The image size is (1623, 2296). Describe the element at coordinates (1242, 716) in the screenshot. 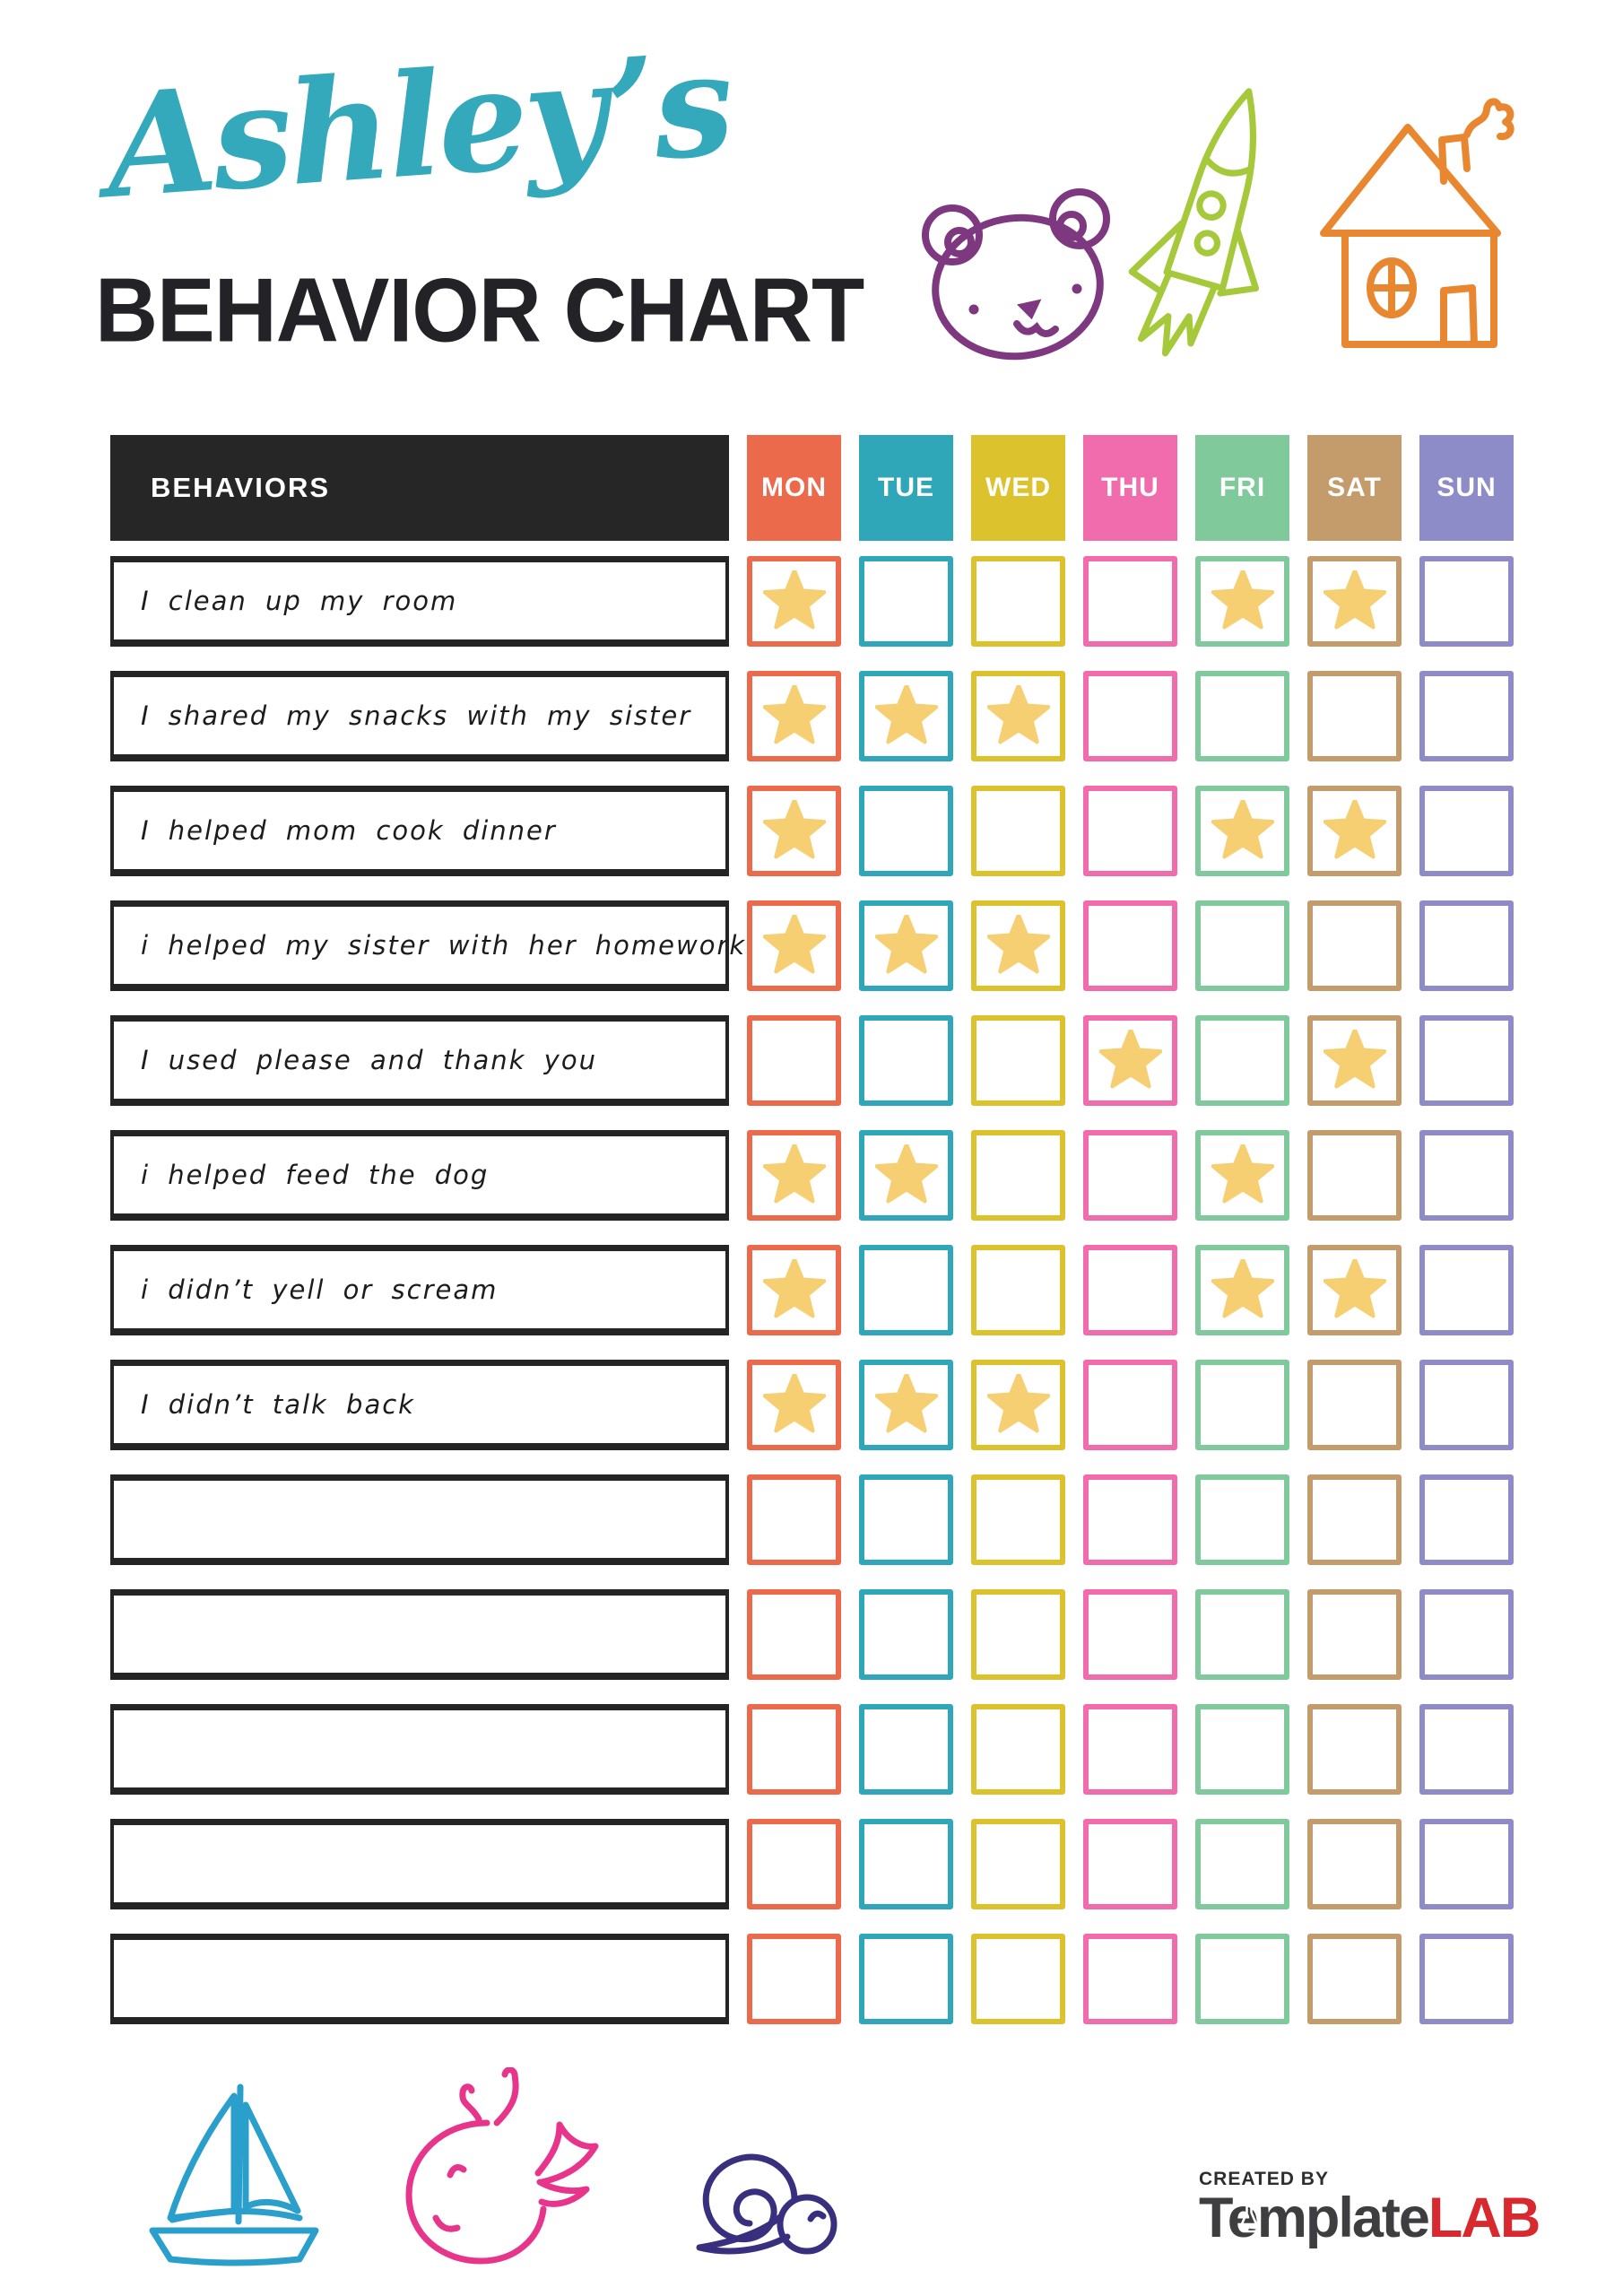

I see `star-cell-row2-fri` at that location.